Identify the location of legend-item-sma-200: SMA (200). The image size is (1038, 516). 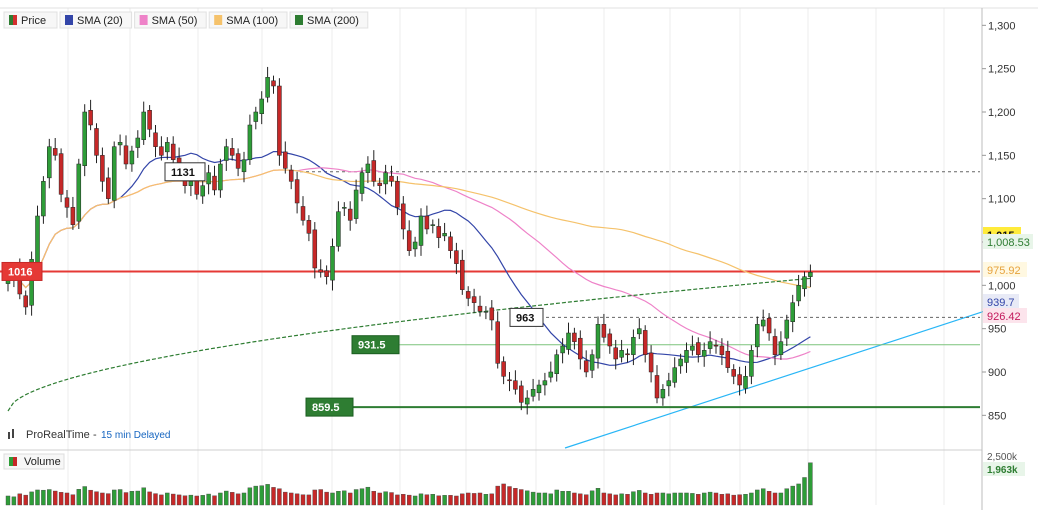
(329, 20).